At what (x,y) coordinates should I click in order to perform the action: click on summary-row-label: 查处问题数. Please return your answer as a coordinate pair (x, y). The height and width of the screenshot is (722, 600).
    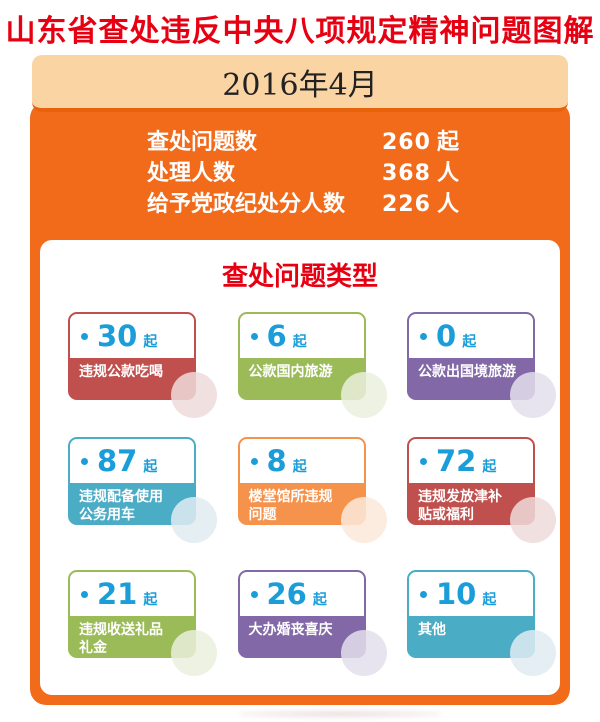
    Looking at the image, I should click on (202, 142).